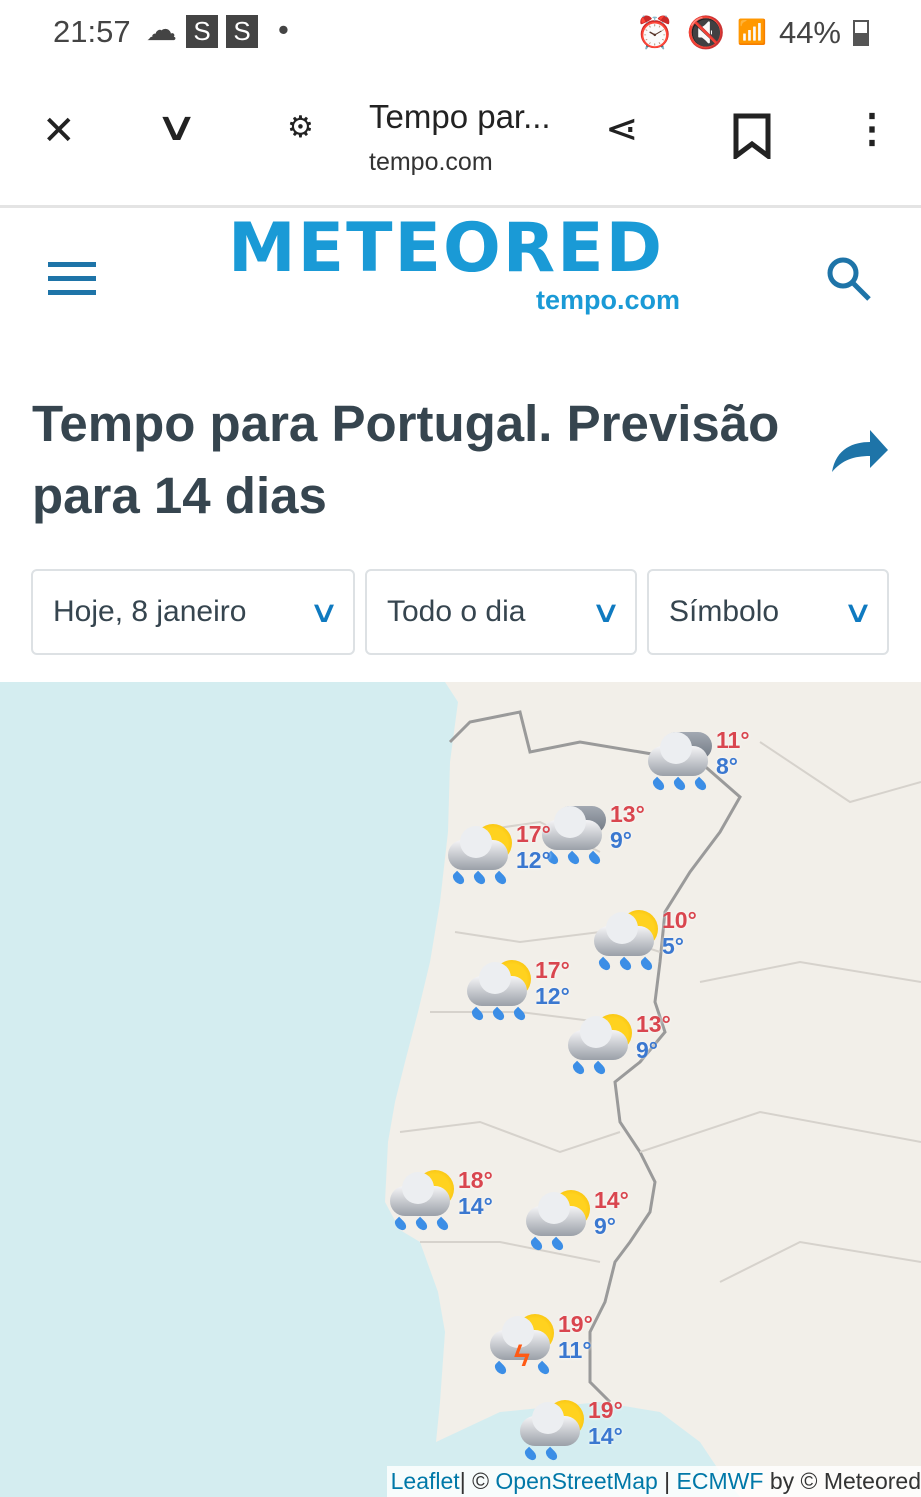  What do you see at coordinates (733, 740) in the screenshot?
I see `max-temp: 11°` at bounding box center [733, 740].